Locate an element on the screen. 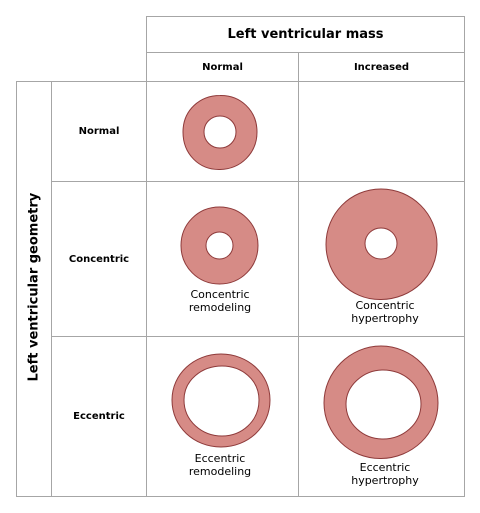 The image size is (480, 513). row-label-normal: Normal is located at coordinates (99, 131).